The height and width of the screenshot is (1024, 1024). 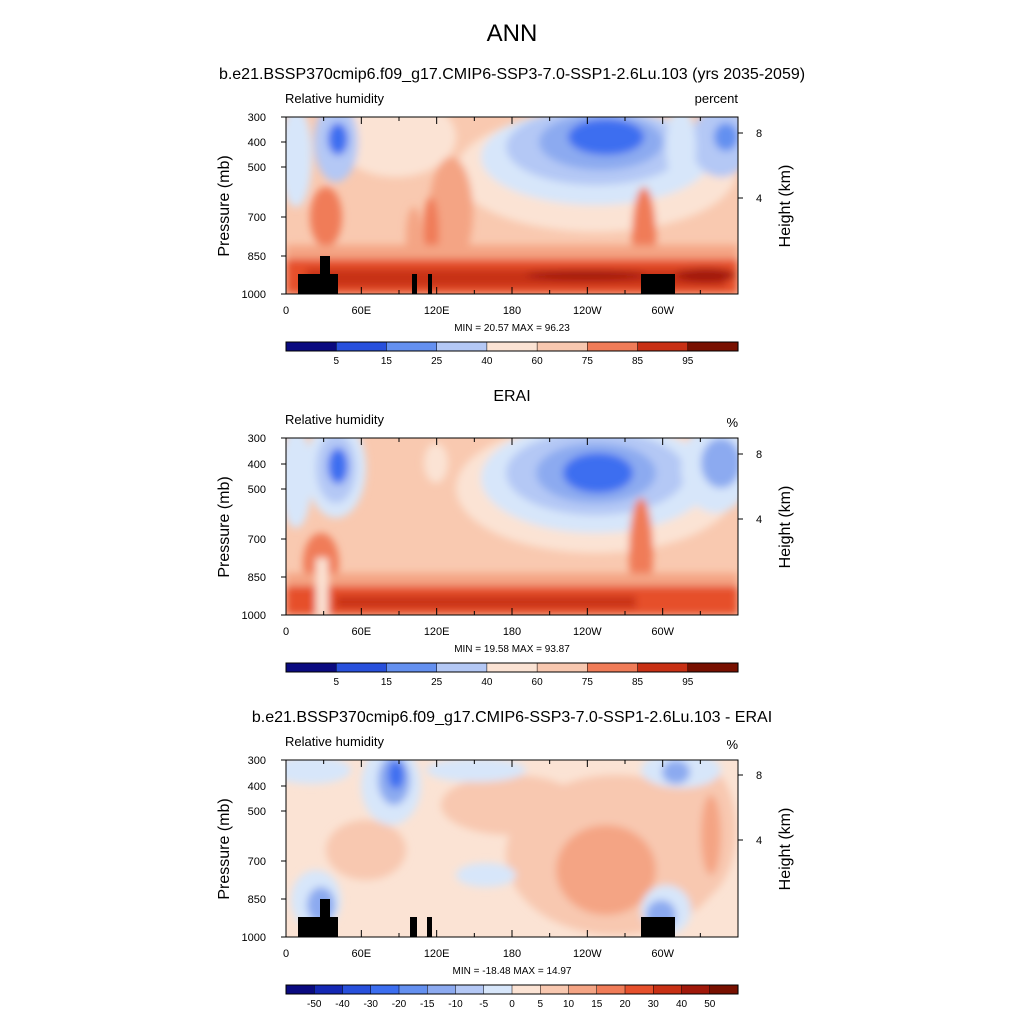 I want to click on panel-1-right-label: percent, so click(x=717, y=98).